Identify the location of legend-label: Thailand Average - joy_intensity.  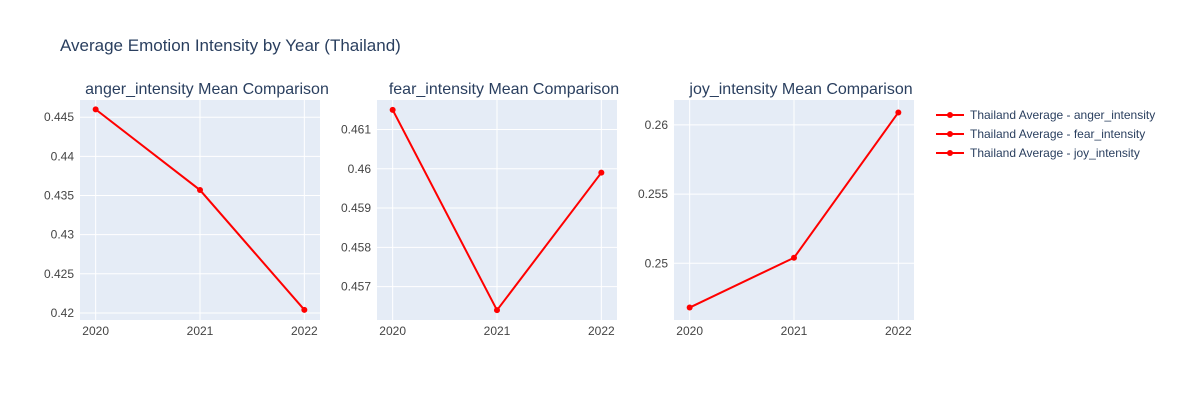
(1055, 153).